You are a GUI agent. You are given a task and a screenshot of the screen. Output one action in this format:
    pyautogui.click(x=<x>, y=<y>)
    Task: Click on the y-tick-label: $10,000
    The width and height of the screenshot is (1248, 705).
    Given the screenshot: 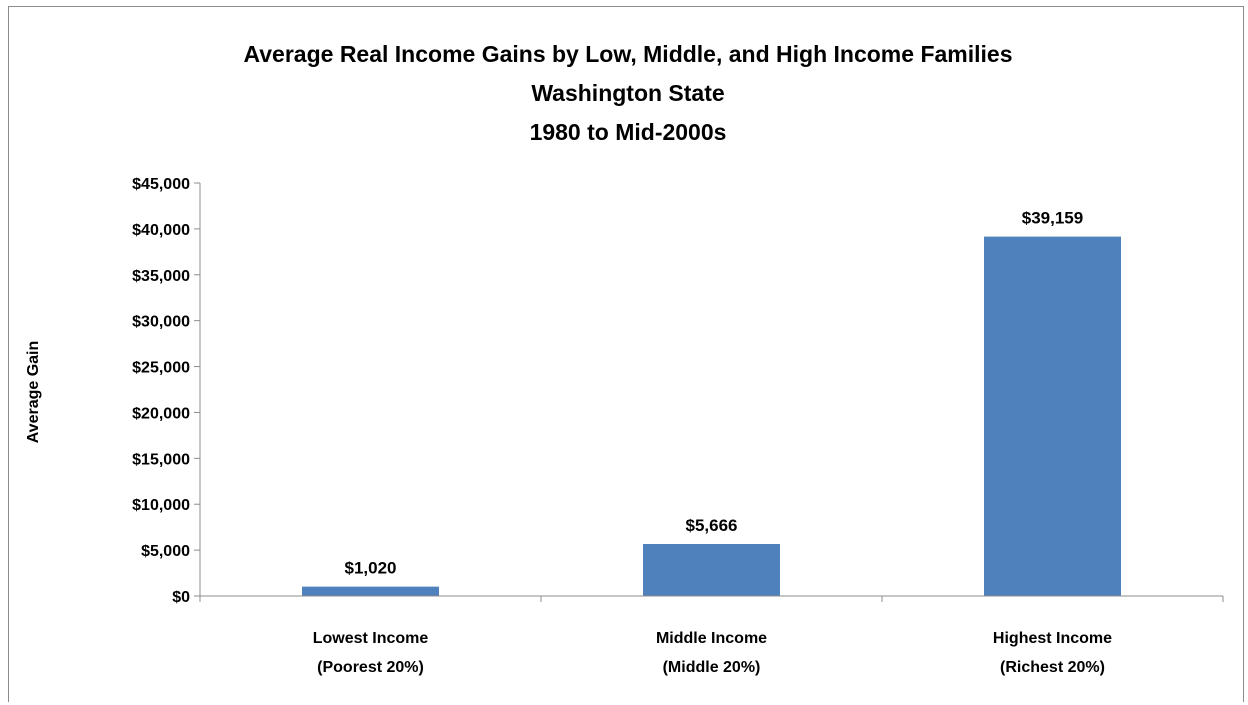 What is the action you would take?
    pyautogui.click(x=161, y=505)
    